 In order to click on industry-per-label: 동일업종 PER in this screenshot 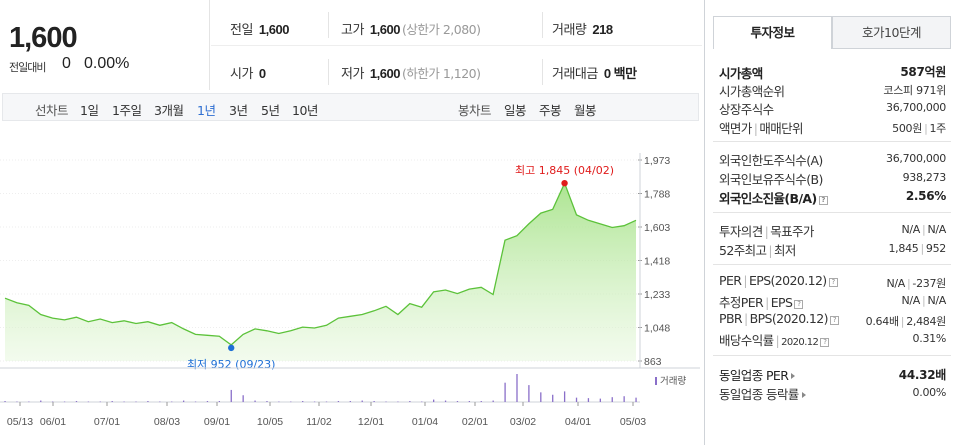, I will do `click(757, 374)`.